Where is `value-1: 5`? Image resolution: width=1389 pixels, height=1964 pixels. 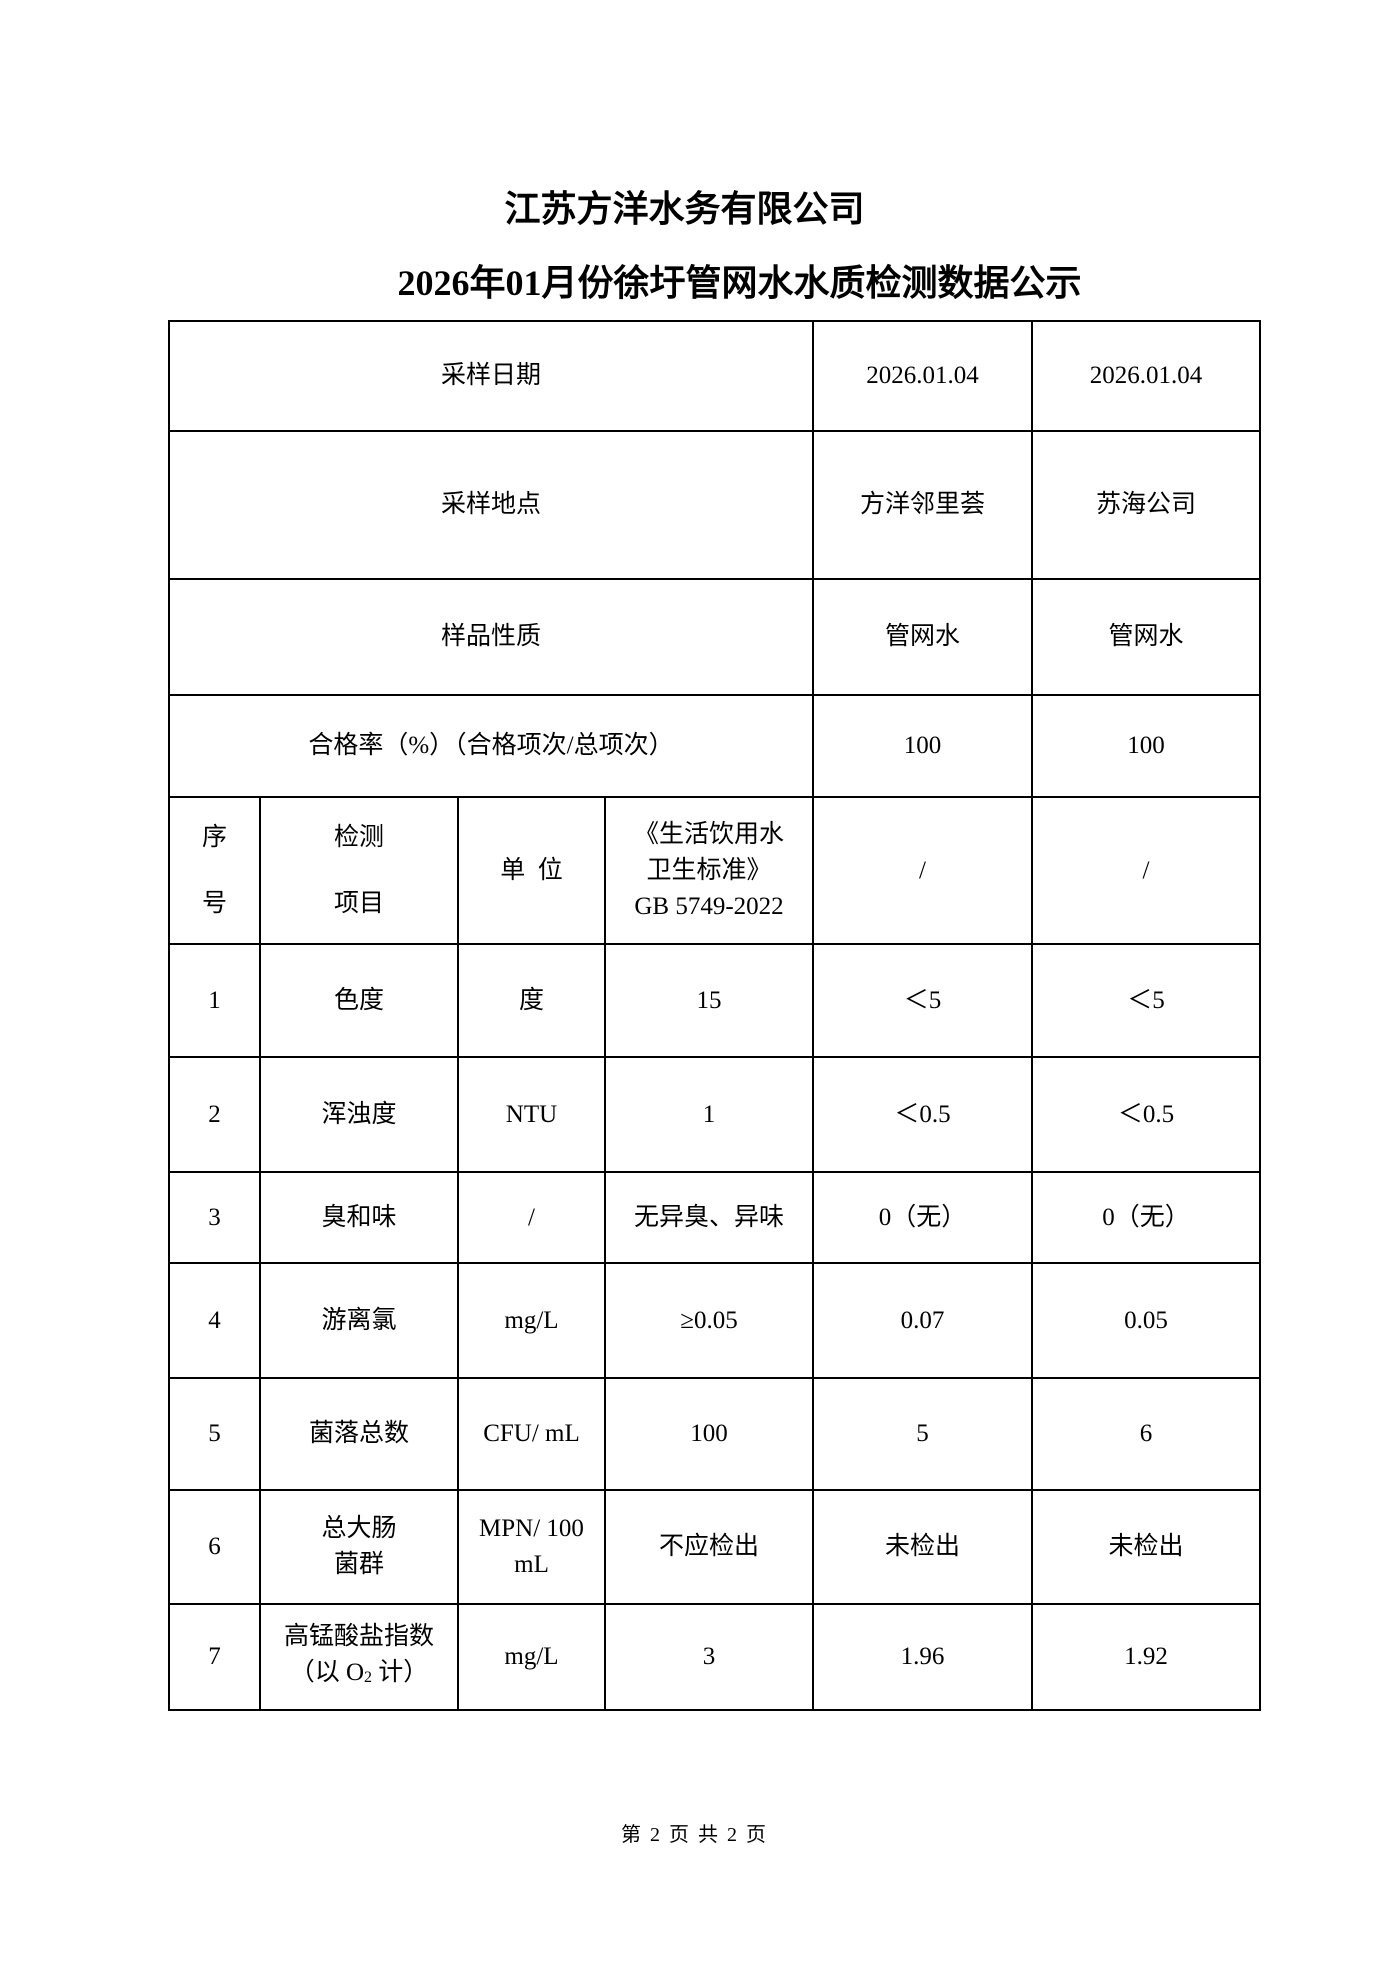 value-1: 5 is located at coordinates (923, 1434).